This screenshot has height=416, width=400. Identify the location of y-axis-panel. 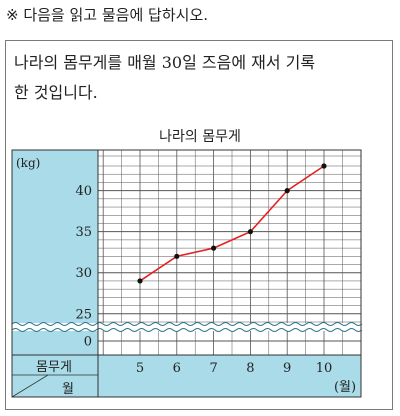
(55, 273).